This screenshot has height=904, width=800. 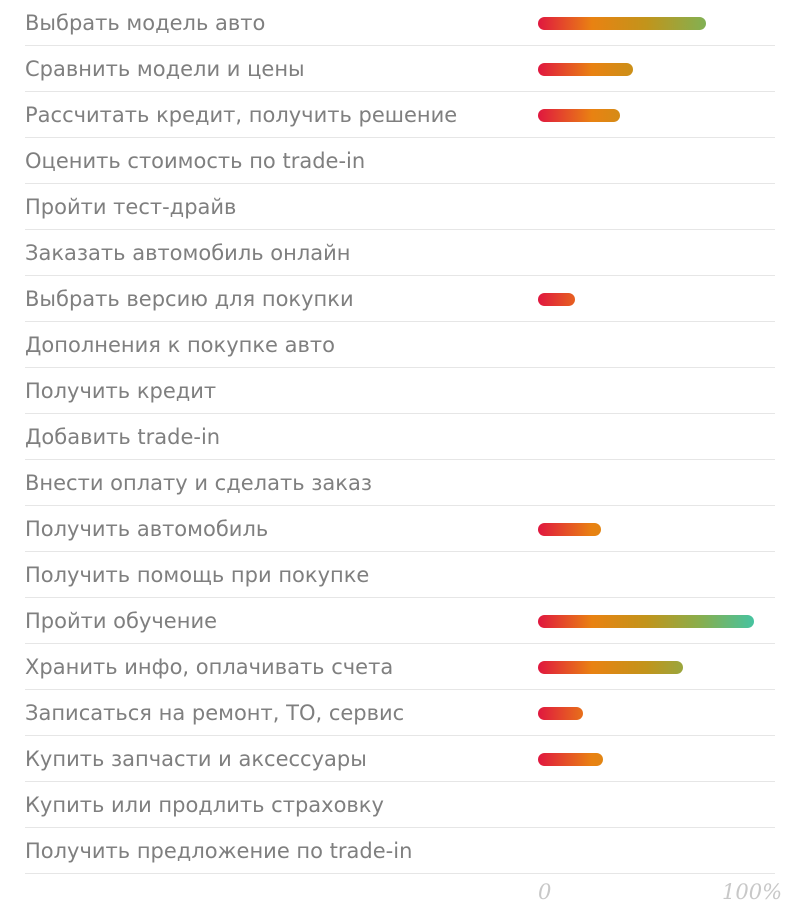 What do you see at coordinates (165, 69) in the screenshot?
I see `category-label: Сравнить модели и цены` at bounding box center [165, 69].